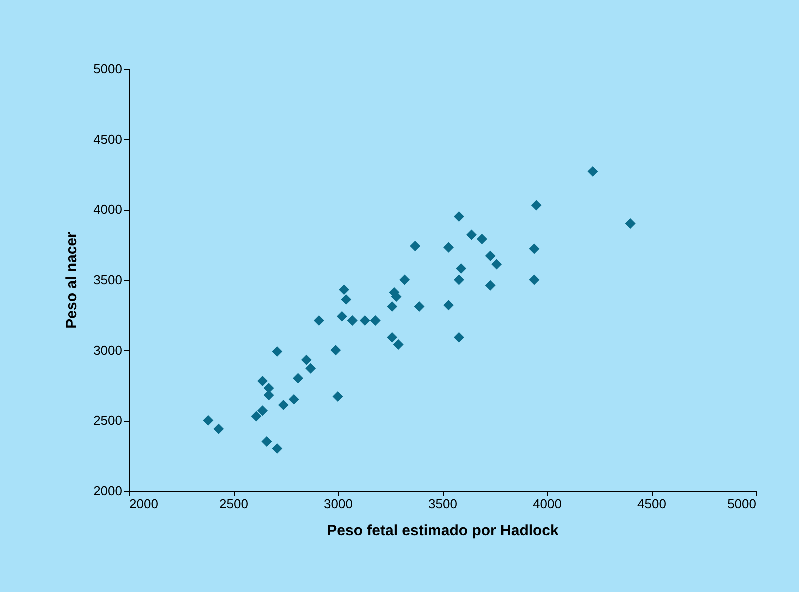 The height and width of the screenshot is (592, 799). What do you see at coordinates (234, 504) in the screenshot?
I see `x-tick-label: 2500` at bounding box center [234, 504].